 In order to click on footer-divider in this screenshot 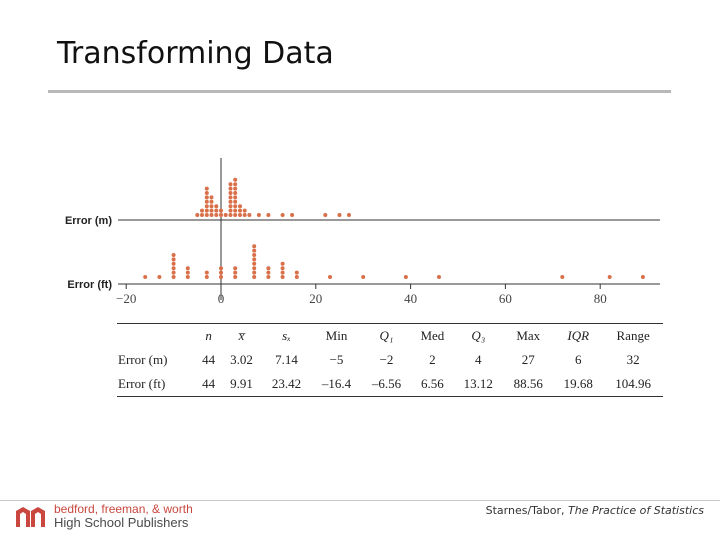, I will do `click(360, 500)`.